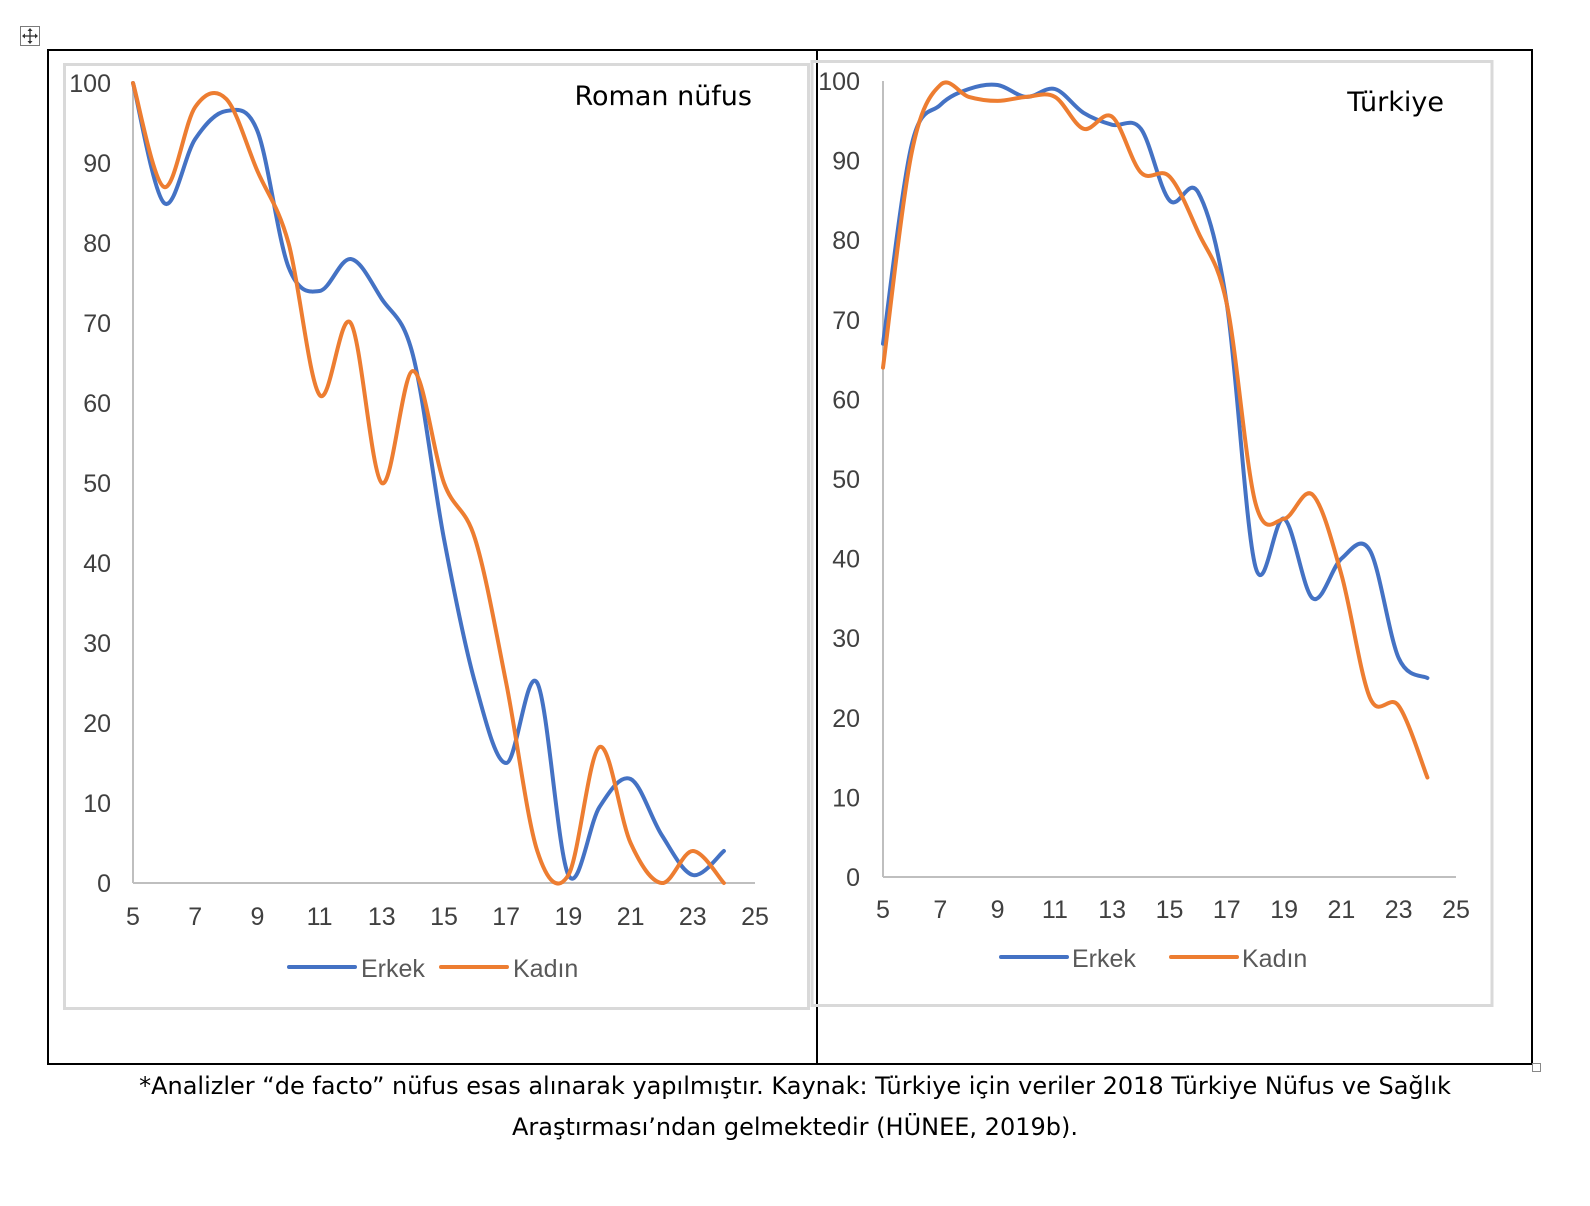 Image resolution: width=1590 pixels, height=1206 pixels. Describe the element at coordinates (1532, 71) in the screenshot. I see `table-edge-marker` at that location.